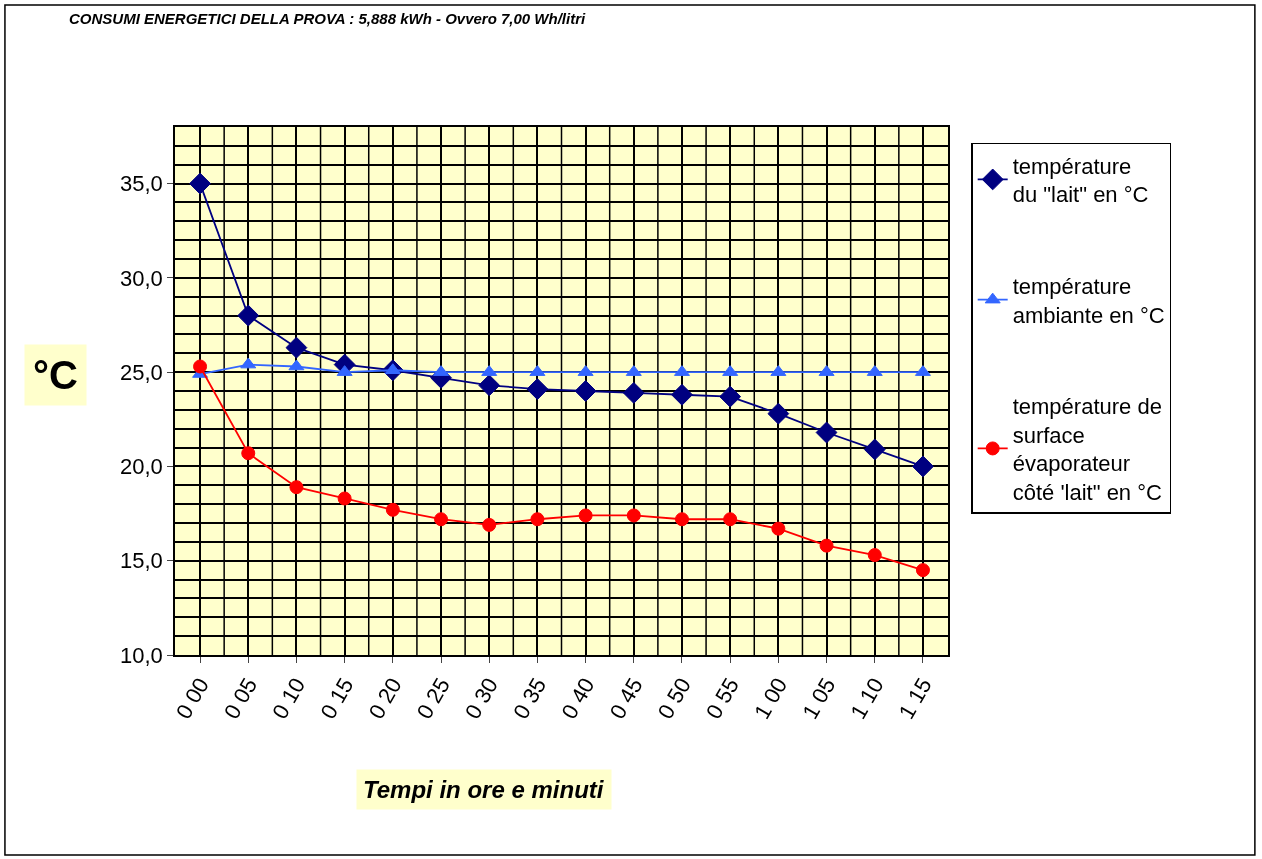 This screenshot has width=1262, height=859. Describe the element at coordinates (337, 698) in the screenshot. I see `x-tick-label: 0 15` at that location.